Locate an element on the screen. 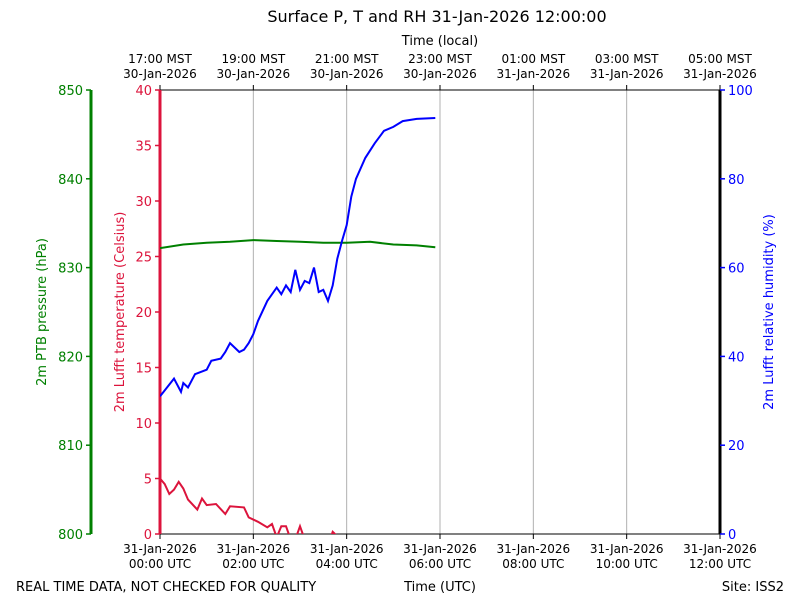  top-tick-label-time: 01:00 MST is located at coordinates (533, 59).